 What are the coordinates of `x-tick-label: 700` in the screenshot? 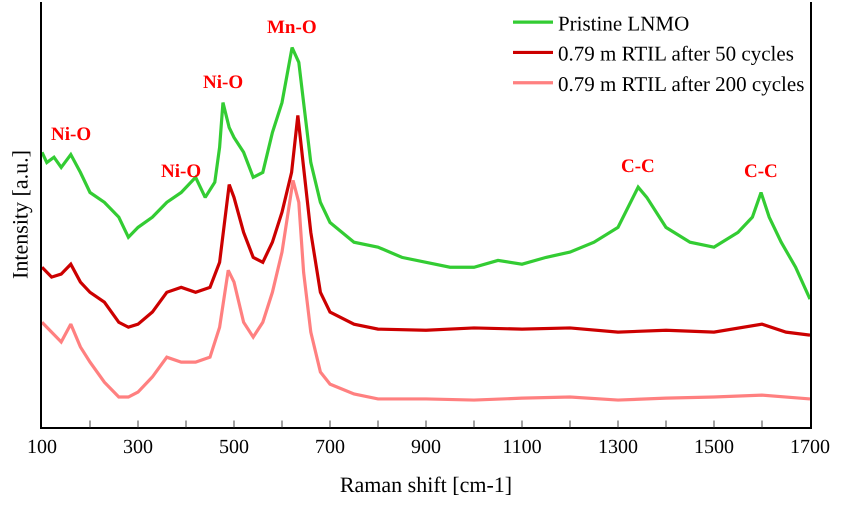 It's located at (330, 447).